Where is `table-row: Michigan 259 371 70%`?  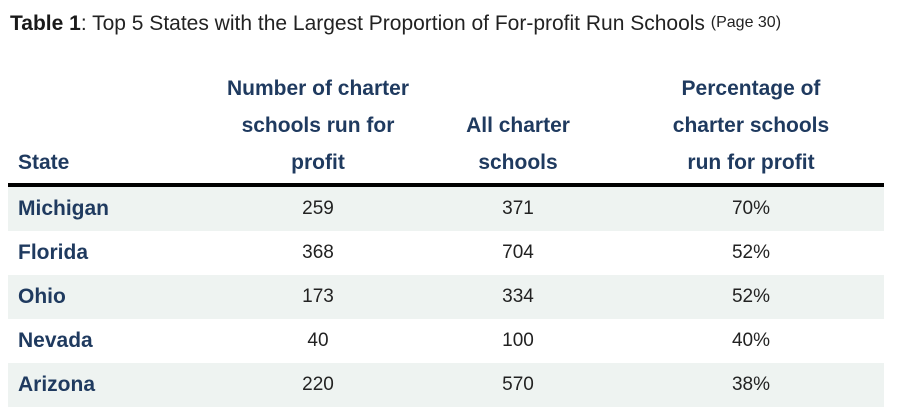
table-row: Michigan 259 371 70% is located at coordinates (446, 208).